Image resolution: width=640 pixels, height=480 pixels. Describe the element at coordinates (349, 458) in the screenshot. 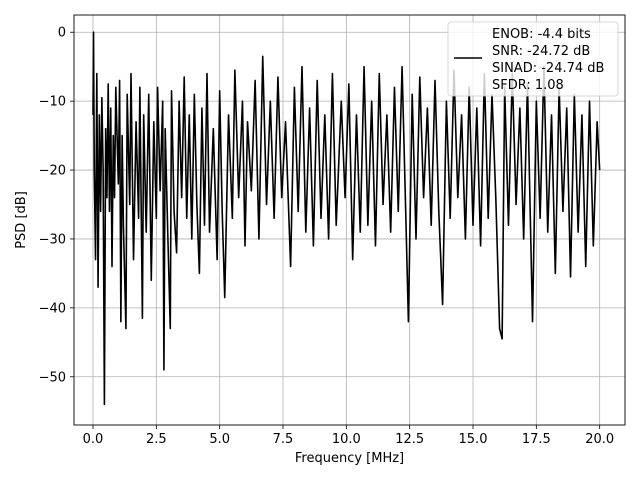

I see `x-axis-label: Frequency [MHz]` at that location.